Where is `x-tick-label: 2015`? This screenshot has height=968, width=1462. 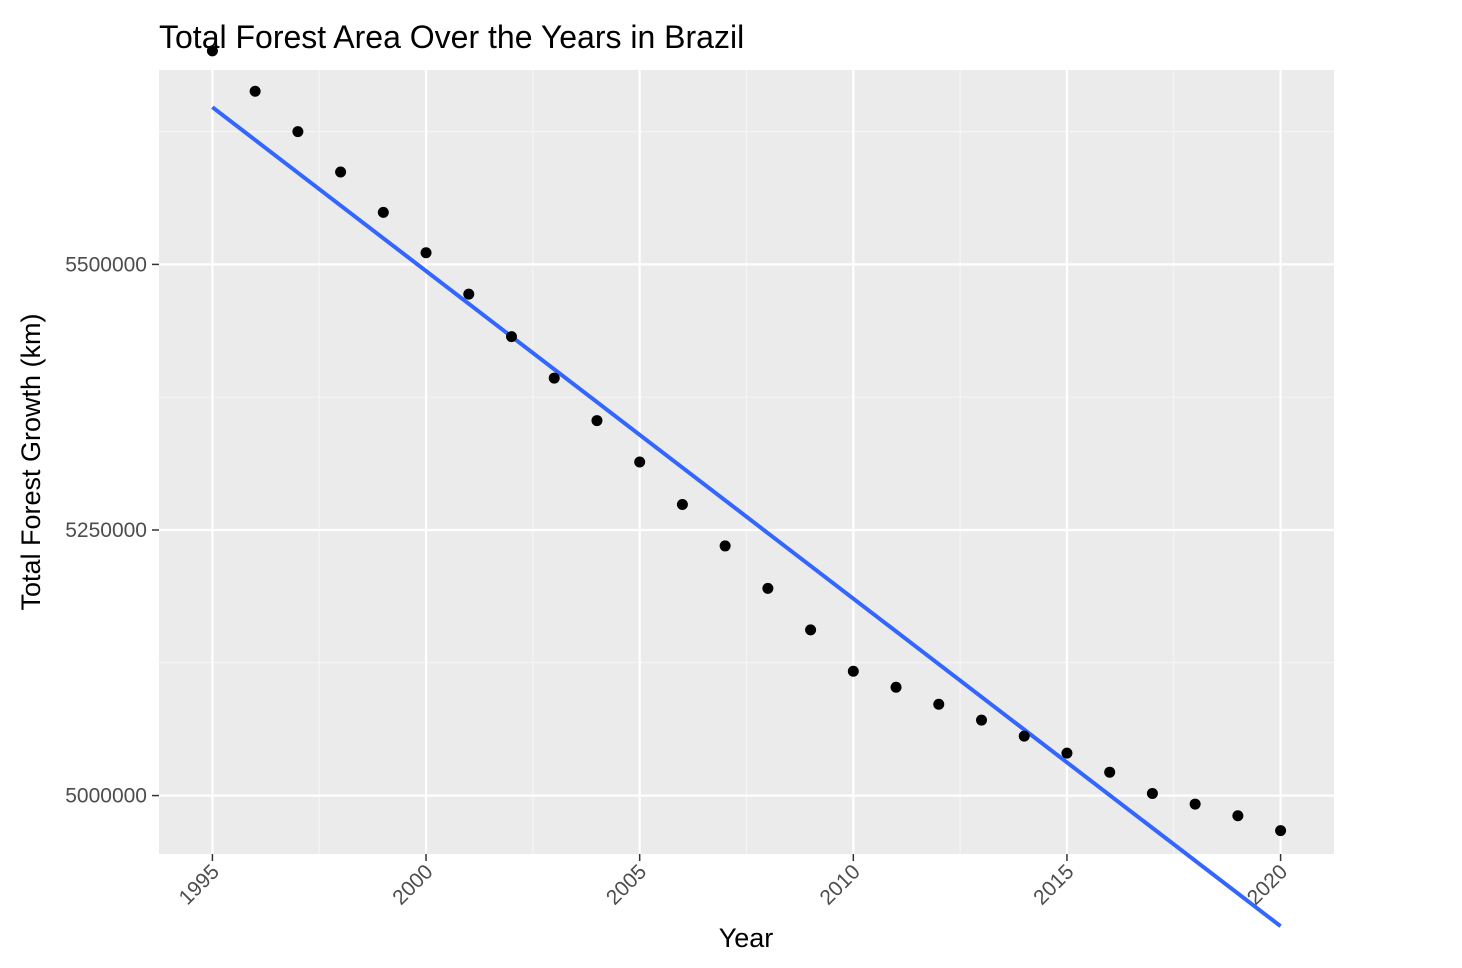 x-tick-label: 2015 is located at coordinates (1053, 884).